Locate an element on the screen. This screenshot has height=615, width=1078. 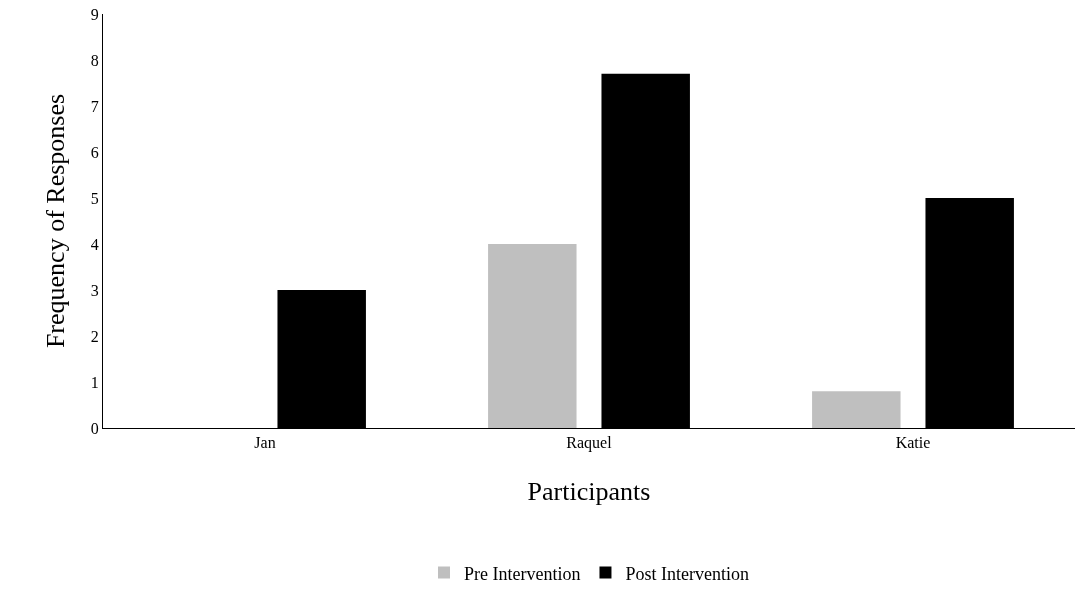
legend-label: Pre Intervention is located at coordinates (522, 573).